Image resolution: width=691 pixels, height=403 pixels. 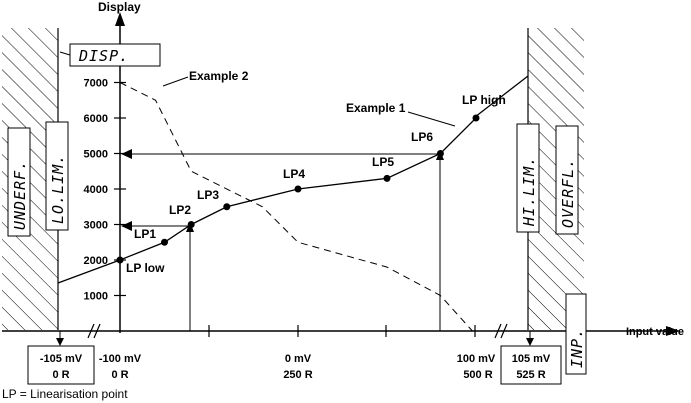 What do you see at coordinates (484, 100) in the screenshot?
I see `lp-high-label: LP high` at bounding box center [484, 100].